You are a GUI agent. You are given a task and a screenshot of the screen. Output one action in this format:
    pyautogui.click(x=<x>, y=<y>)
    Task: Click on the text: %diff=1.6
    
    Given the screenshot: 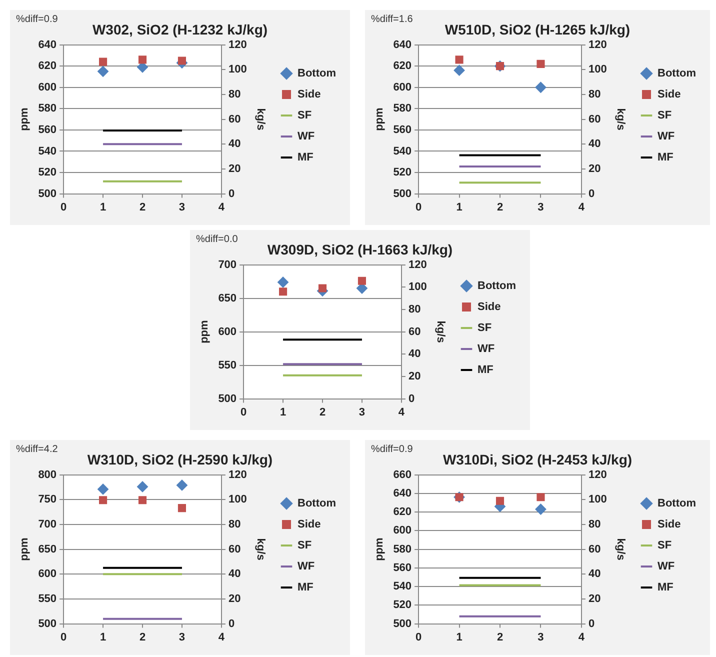 What is the action you would take?
    pyautogui.click(x=392, y=19)
    